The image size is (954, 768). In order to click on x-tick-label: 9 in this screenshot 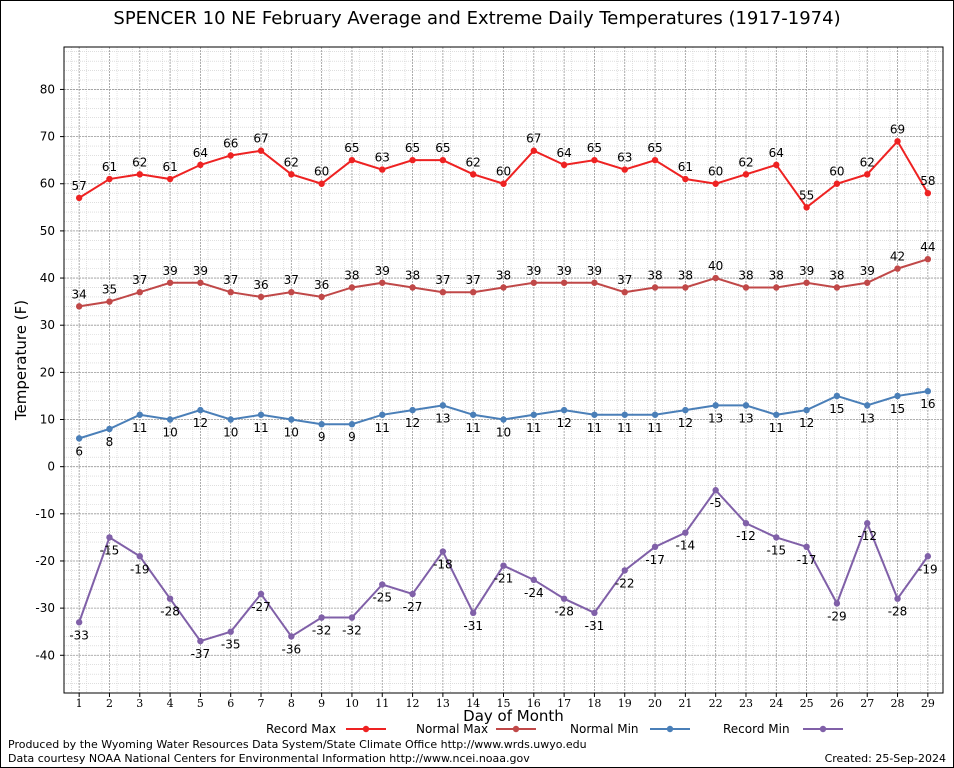, I will do `click(321, 703)`.